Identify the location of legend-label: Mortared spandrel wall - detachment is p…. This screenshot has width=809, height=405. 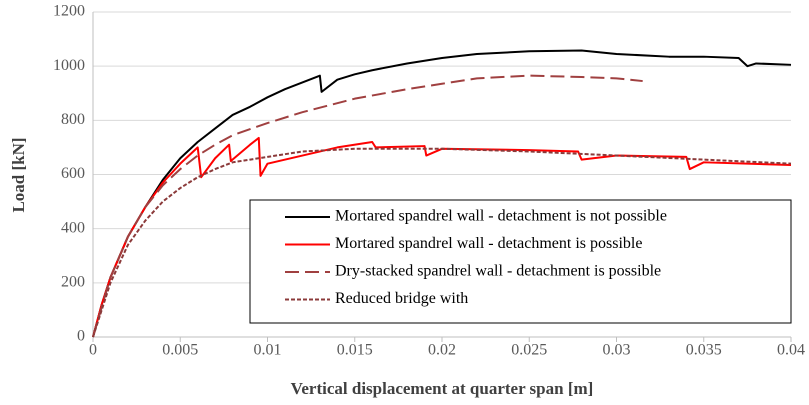
(488, 243).